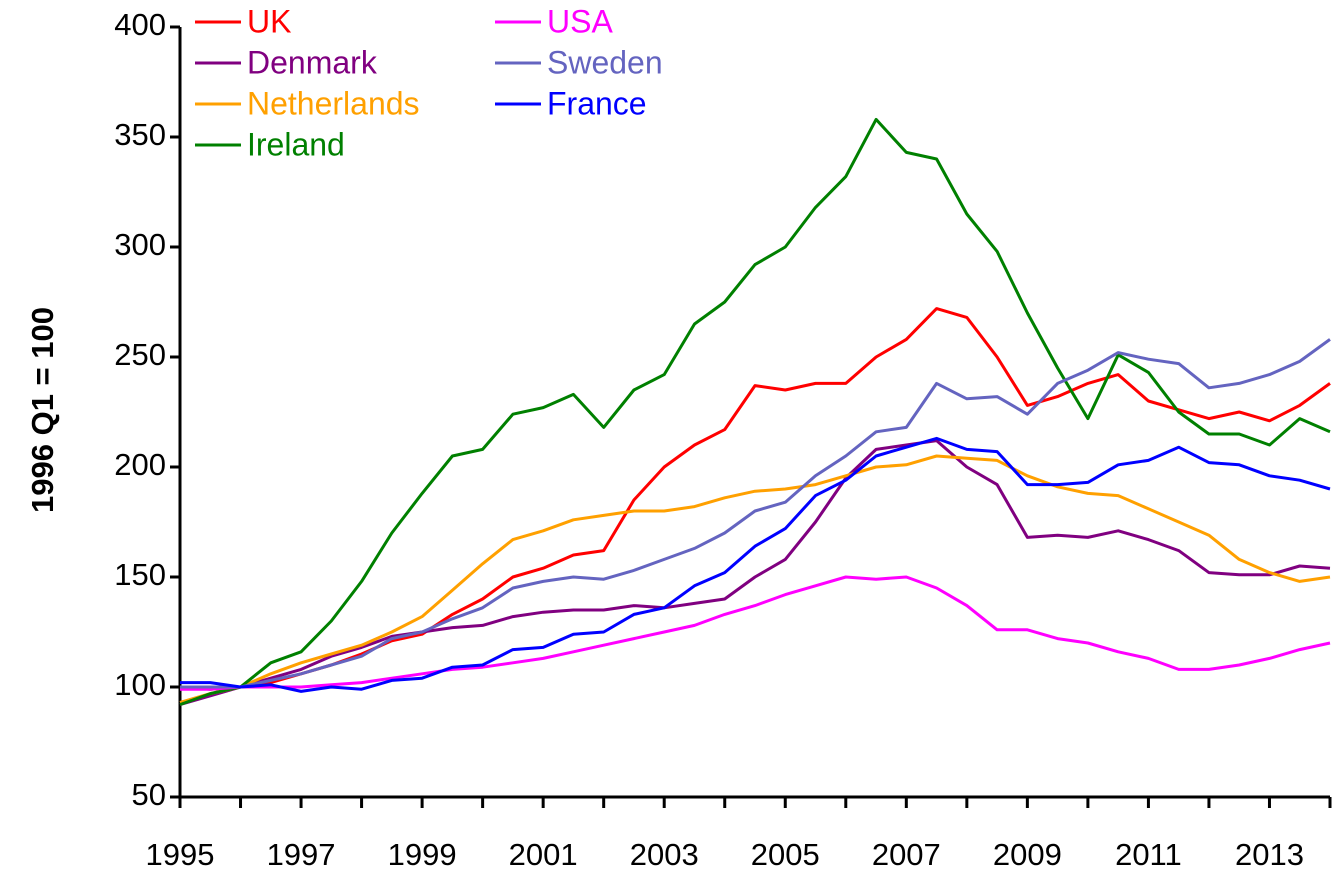  What do you see at coordinates (664, 854) in the screenshot?
I see `x-tick-label: 2003` at bounding box center [664, 854].